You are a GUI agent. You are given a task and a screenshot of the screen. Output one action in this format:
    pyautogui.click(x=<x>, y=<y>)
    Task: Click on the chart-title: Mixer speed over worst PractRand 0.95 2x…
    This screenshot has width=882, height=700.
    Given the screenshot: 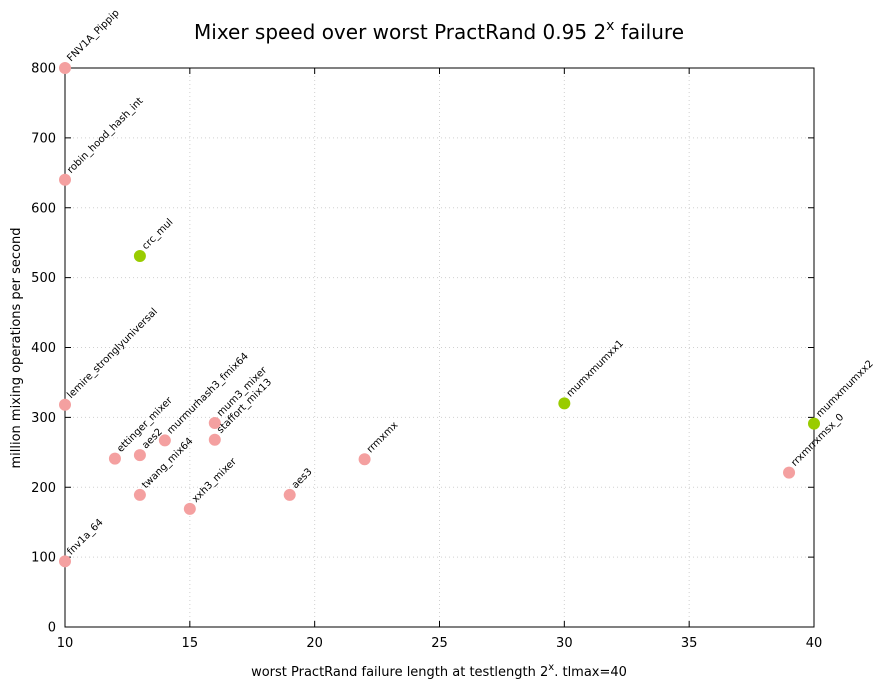 What is the action you would take?
    pyautogui.click(x=439, y=31)
    